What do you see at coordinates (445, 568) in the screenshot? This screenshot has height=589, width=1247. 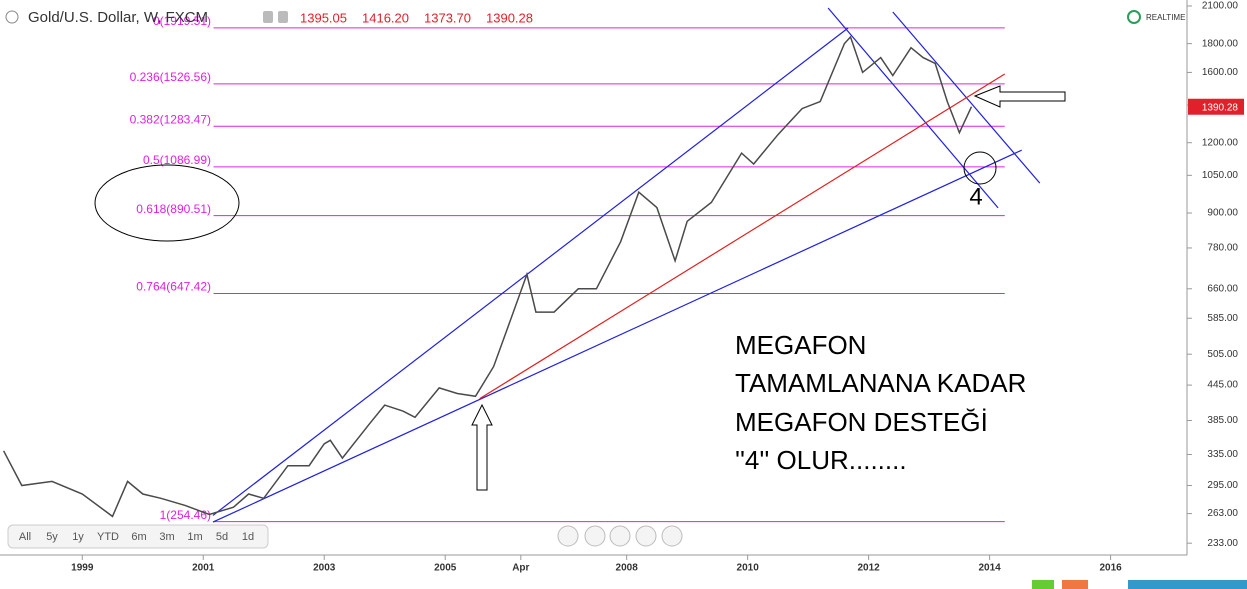 I see `x-tick-label: 2005` at bounding box center [445, 568].